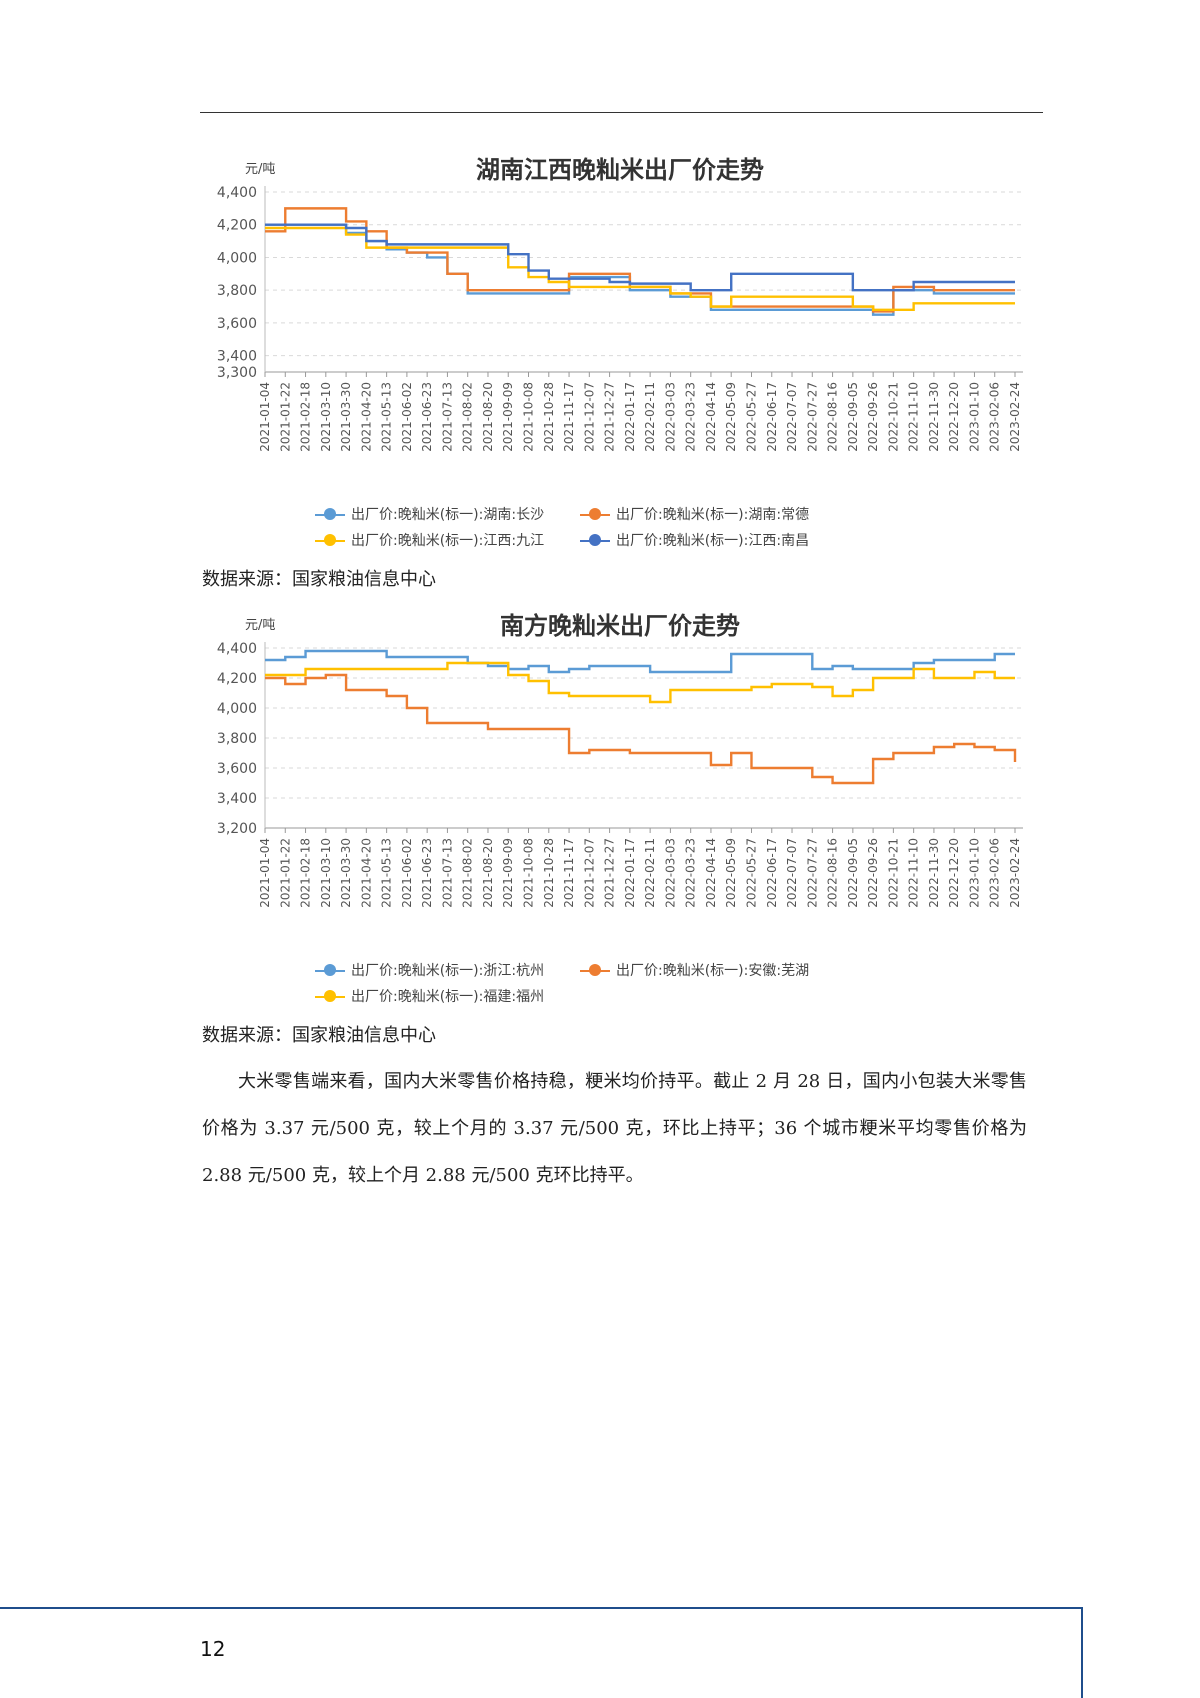 This screenshot has height=1698, width=1200. What do you see at coordinates (541, 1652) in the screenshot?
I see `footer-frame` at bounding box center [541, 1652].